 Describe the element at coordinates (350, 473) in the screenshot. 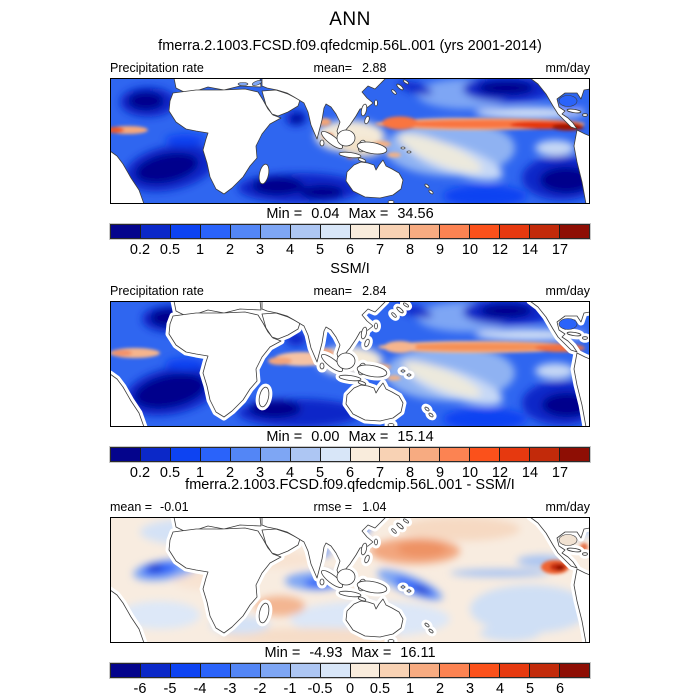

I see `colorbar-obs-ticks: 0.2 0.5 1 2 3 4 5 6 7 8 9 10 12 14 17` at that location.